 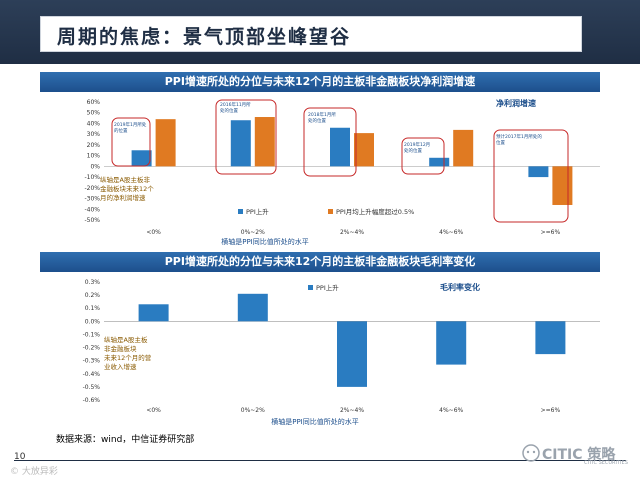 I want to click on logo-subtext: CITIC SECURITIES, so click(x=606, y=463).